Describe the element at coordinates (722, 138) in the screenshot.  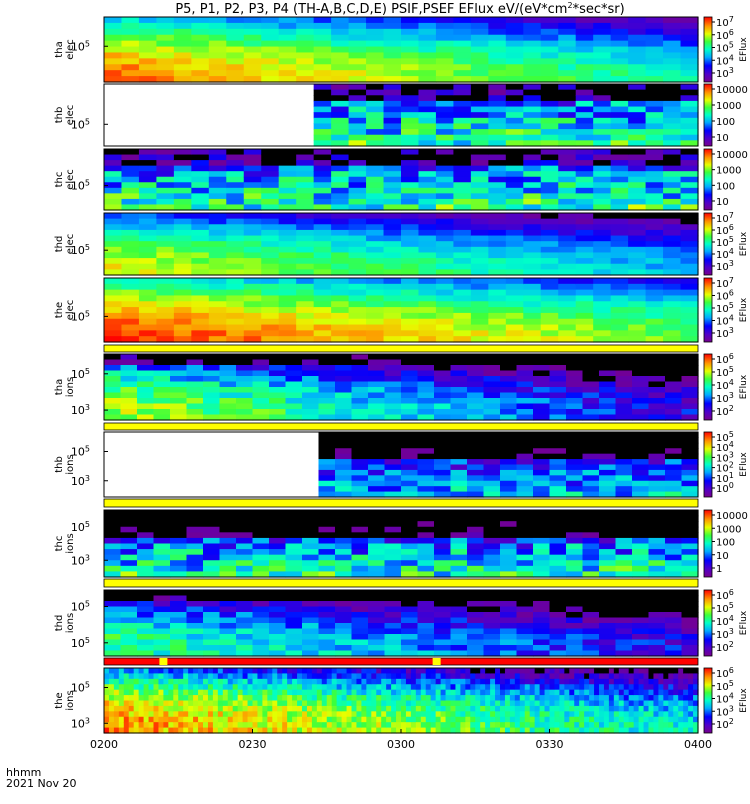
I see `colorbar-tick-label: 10` at that location.